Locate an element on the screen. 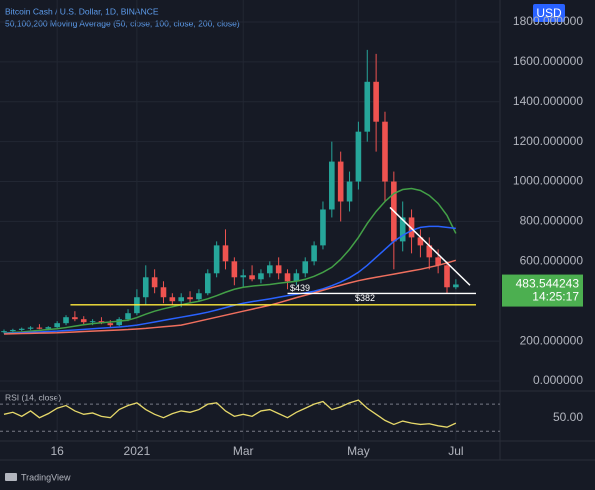 Image resolution: width=595 pixels, height=490 pixels. moving-average is located at coordinates (230, 297).